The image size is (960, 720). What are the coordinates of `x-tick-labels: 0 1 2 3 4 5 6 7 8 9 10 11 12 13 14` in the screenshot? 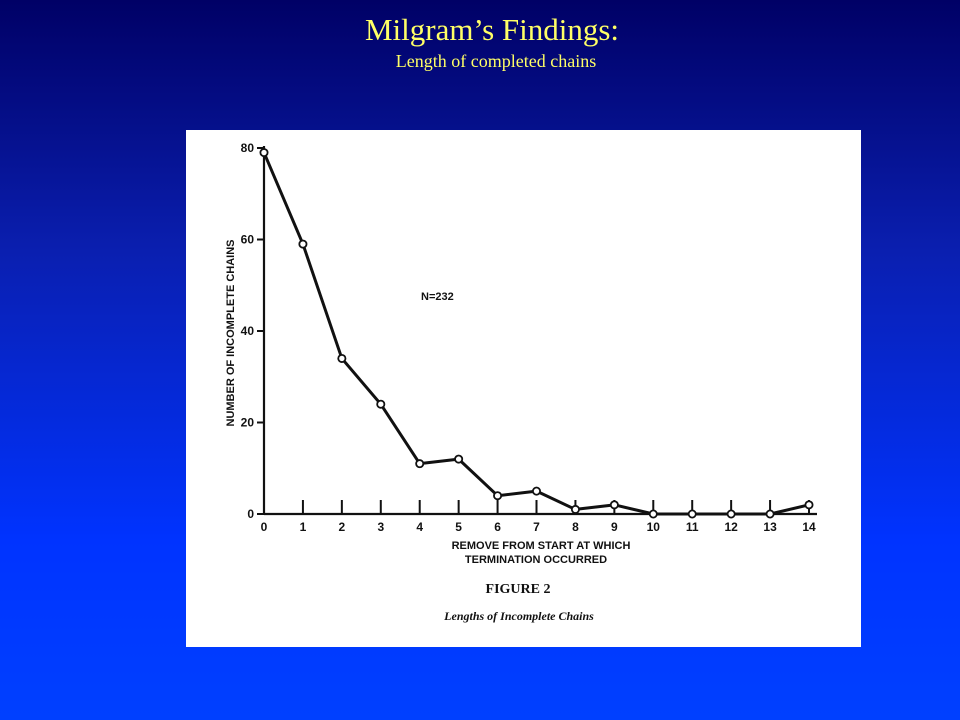 It's located at (538, 527).